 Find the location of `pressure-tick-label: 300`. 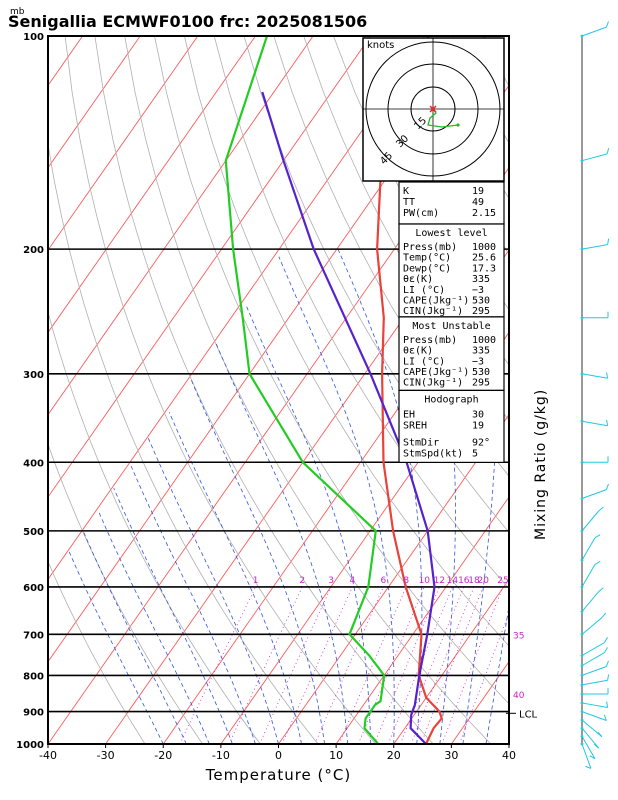

pressure-tick-label: 300 is located at coordinates (33, 375).